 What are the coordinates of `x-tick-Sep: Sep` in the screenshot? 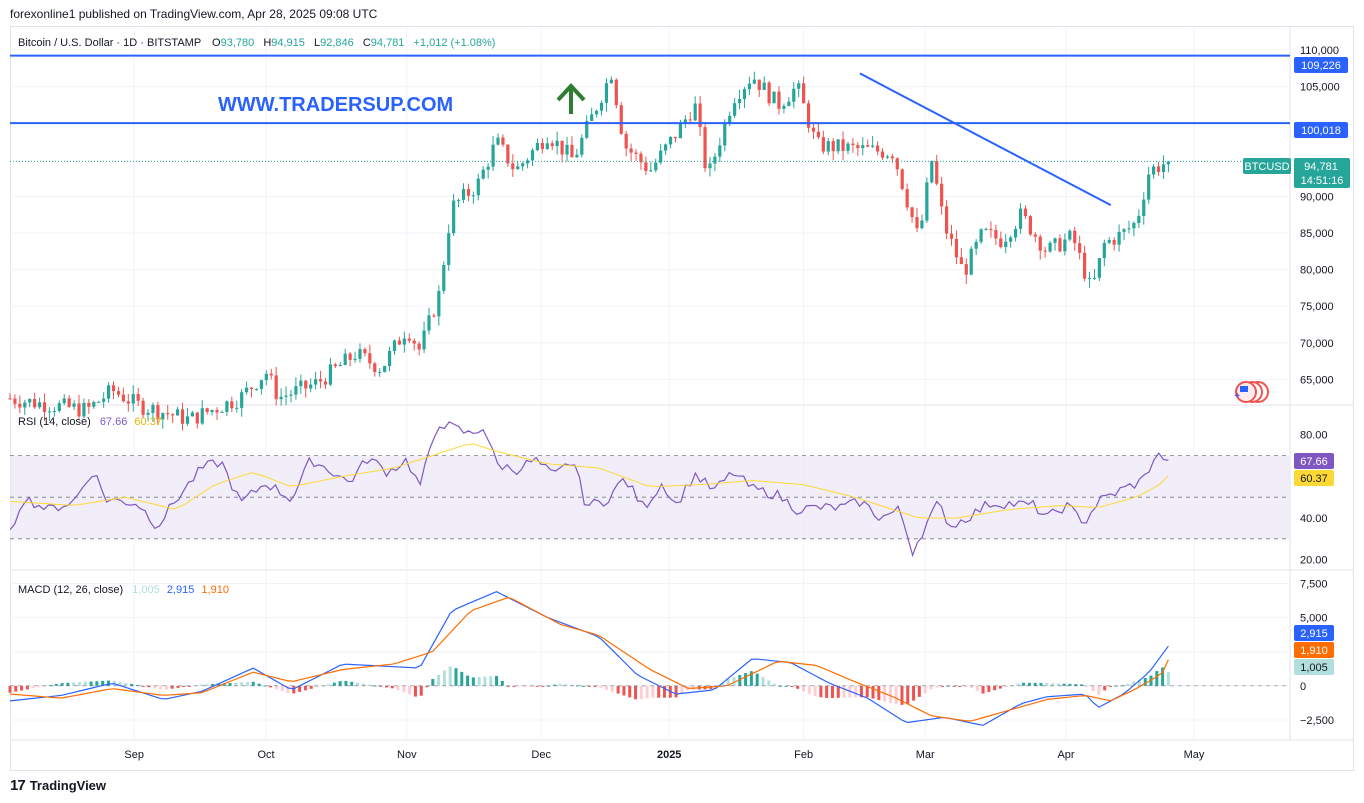 It's located at (134, 755).